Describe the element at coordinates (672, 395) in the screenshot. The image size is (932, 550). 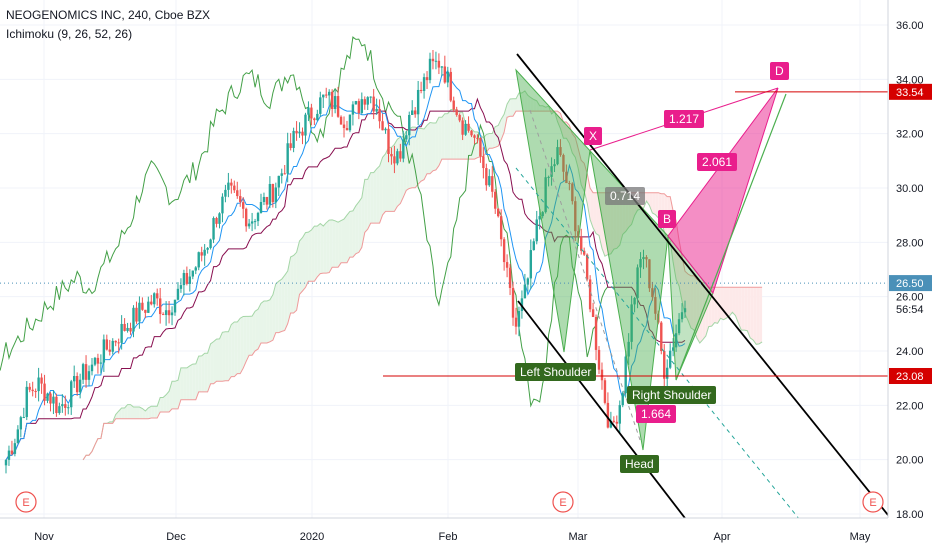
I see `label-right-shoulder: Right Shoulder` at that location.